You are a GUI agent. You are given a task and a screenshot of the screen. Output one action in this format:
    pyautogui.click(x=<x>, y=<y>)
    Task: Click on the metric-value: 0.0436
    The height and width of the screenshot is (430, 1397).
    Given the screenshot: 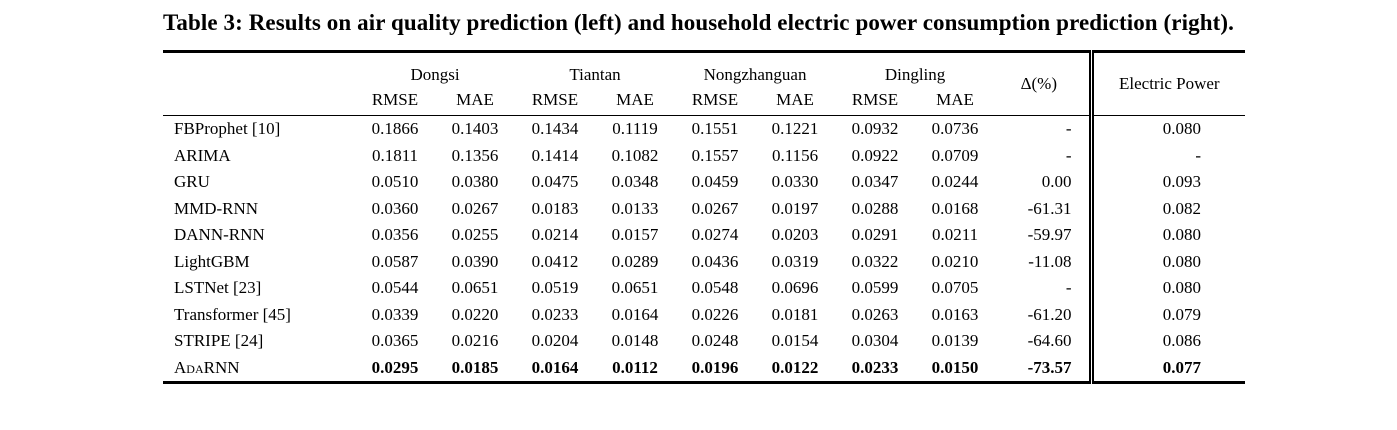 What is the action you would take?
    pyautogui.click(x=715, y=261)
    